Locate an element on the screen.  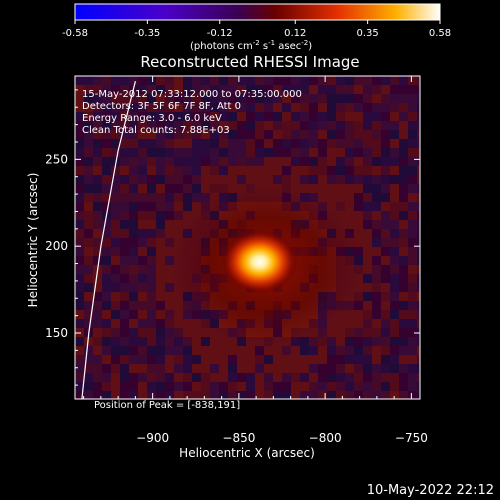
annotation-clean: Clean Total counts: 7.88E+03 is located at coordinates (156, 130).